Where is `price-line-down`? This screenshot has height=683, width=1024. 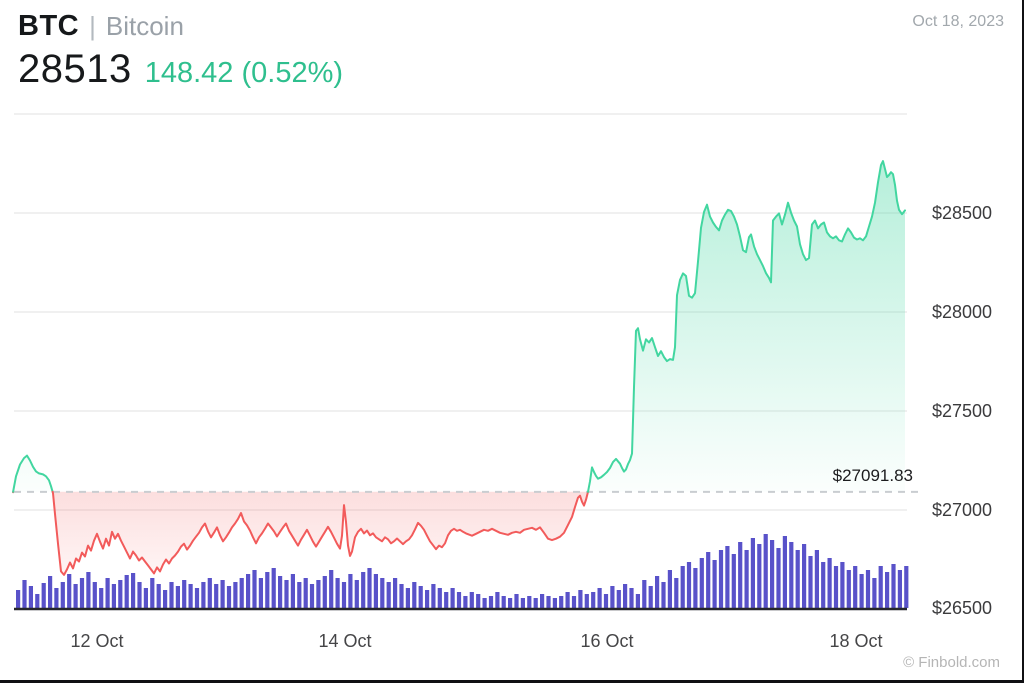
price-line-down is located at coordinates (320, 533).